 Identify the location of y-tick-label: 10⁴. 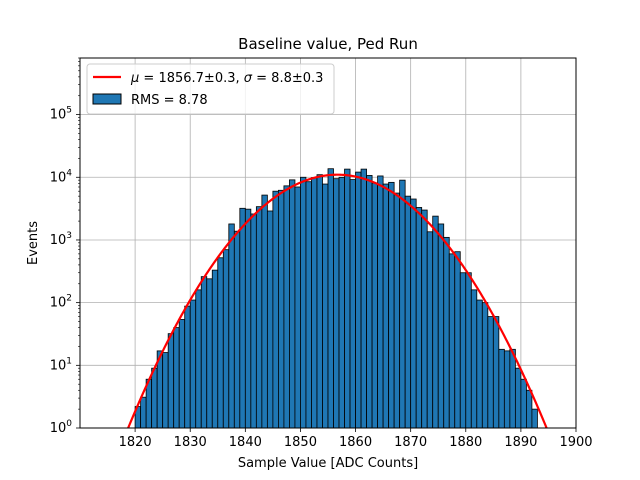
(61, 176).